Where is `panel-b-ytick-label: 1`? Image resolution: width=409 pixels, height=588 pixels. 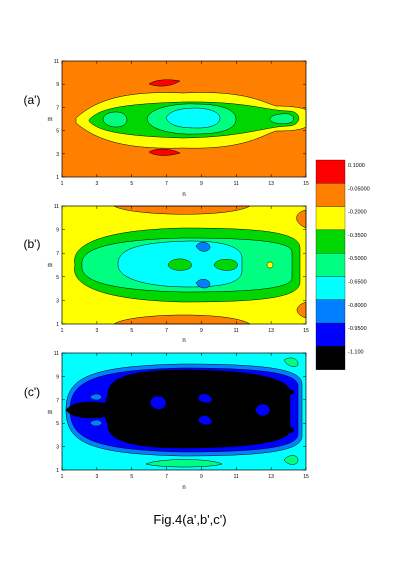
panel-b-ytick-label: 1 is located at coordinates (57, 325).